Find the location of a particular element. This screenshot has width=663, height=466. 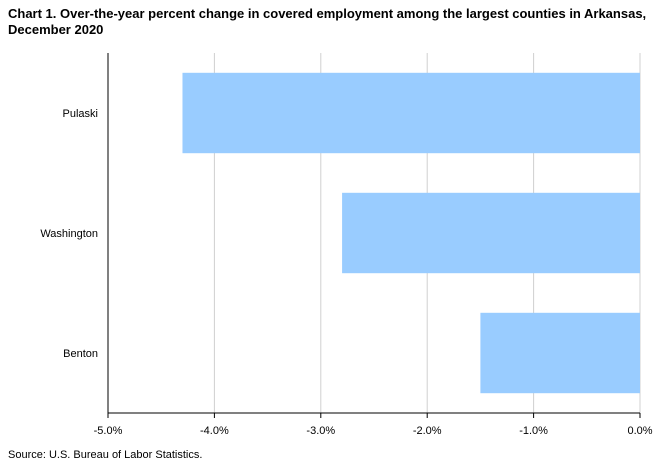

x-axis-ticks: -5.0% -4.0% -3.0% -2.0% -1.0% 0.0% is located at coordinates (373, 425).